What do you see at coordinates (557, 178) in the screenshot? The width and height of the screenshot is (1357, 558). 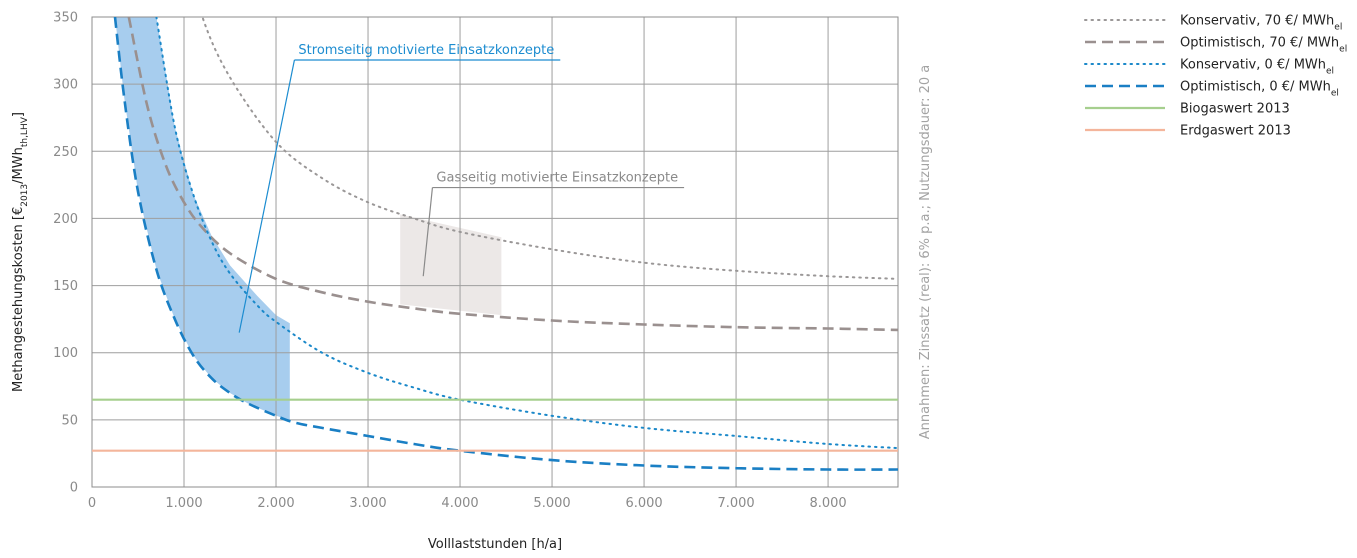 I see `annotation-label-1: Gasseitig motivierte Einsatzkonzepte` at bounding box center [557, 178].